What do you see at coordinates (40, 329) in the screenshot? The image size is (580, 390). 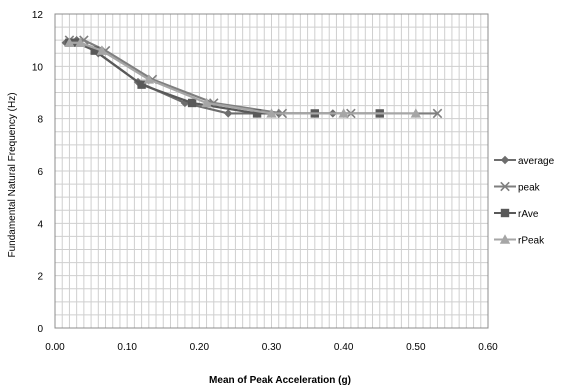 I see `y-tick-label: 0` at bounding box center [40, 329].